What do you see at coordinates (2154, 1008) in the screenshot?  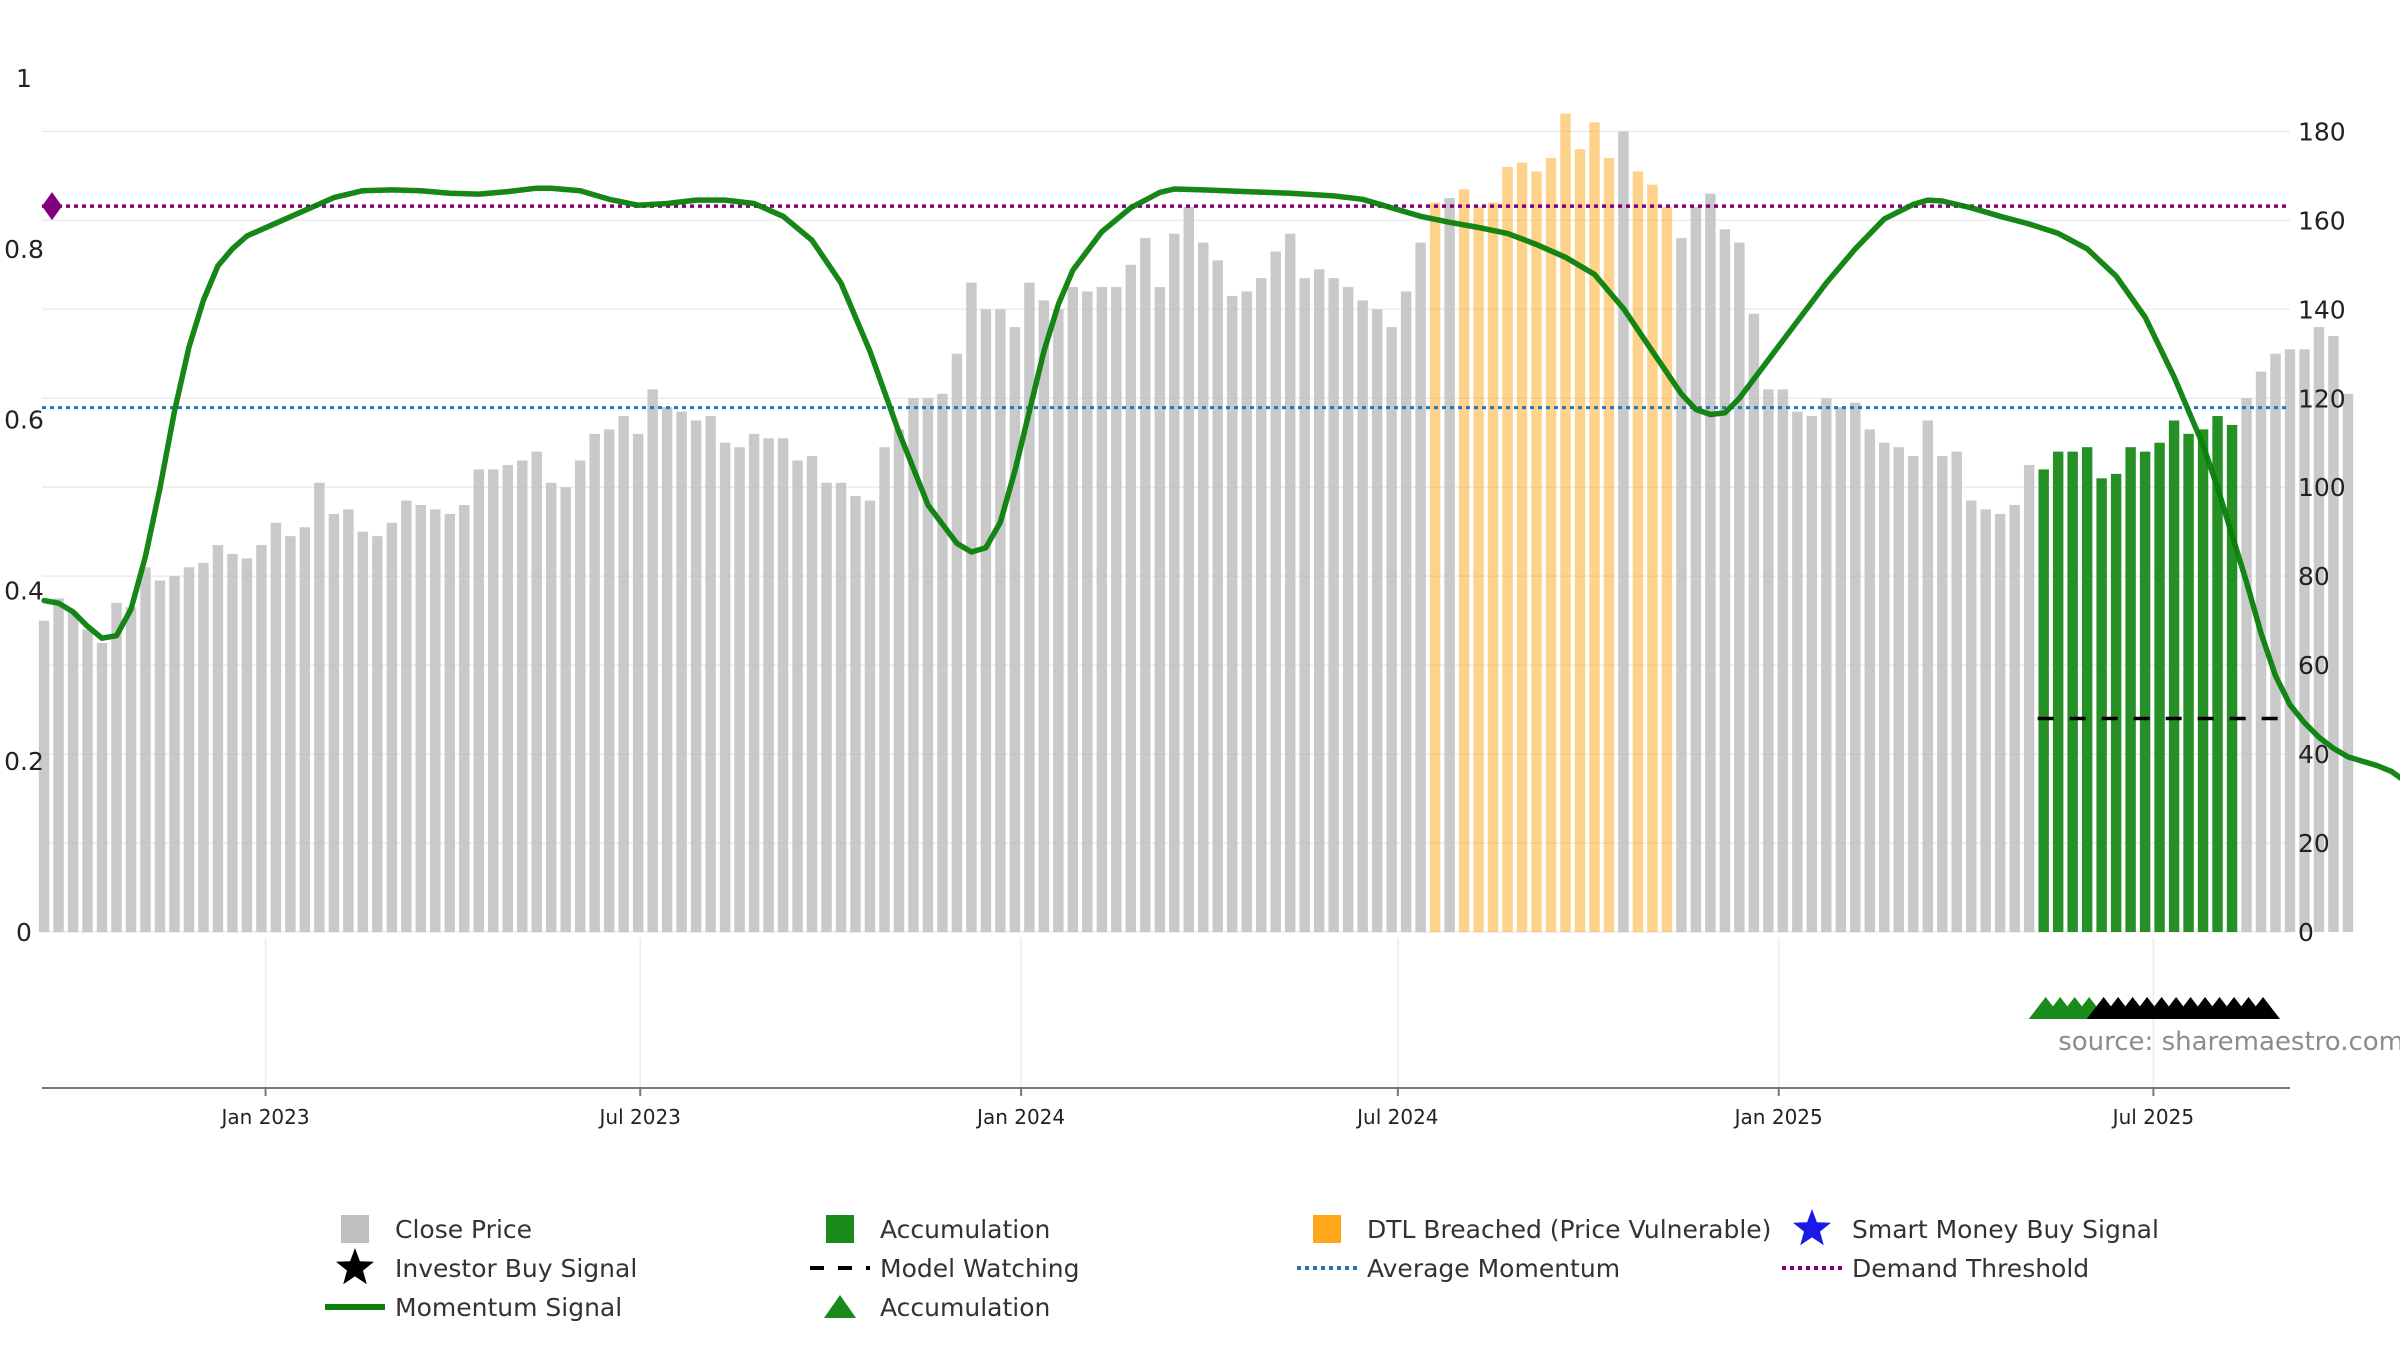 I see `signal-markers` at bounding box center [2154, 1008].